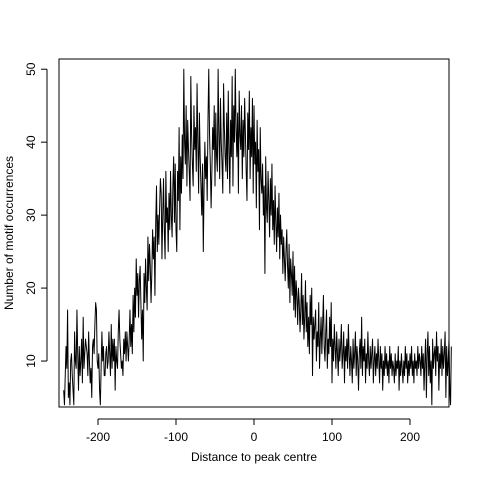 The height and width of the screenshot is (480, 480). I want to click on y-tick-label: 30, so click(31, 215).